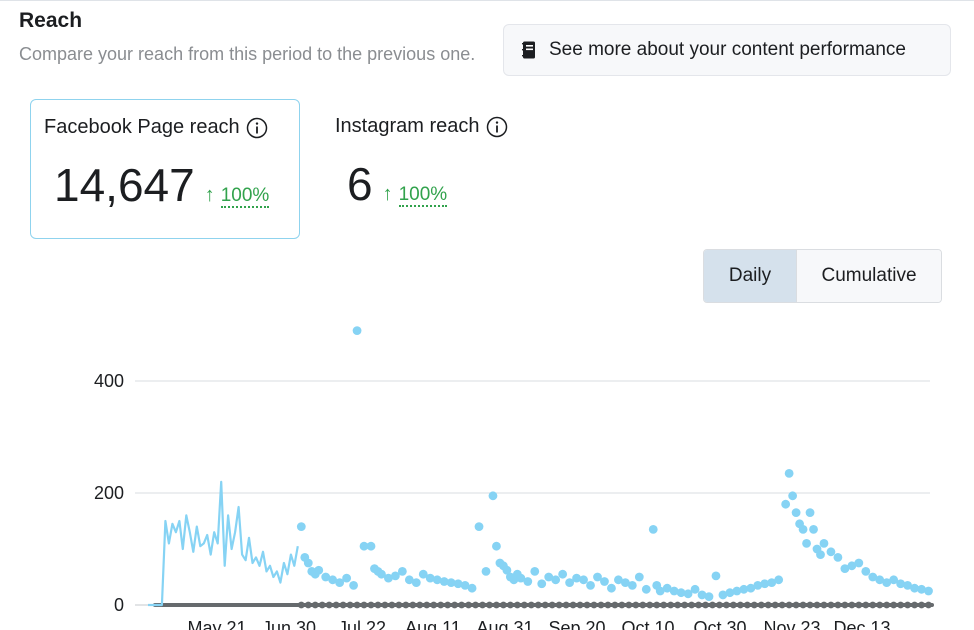 This screenshot has height=630, width=974. I want to click on instagram-reach-label-row: Instagram reach, so click(421, 126).